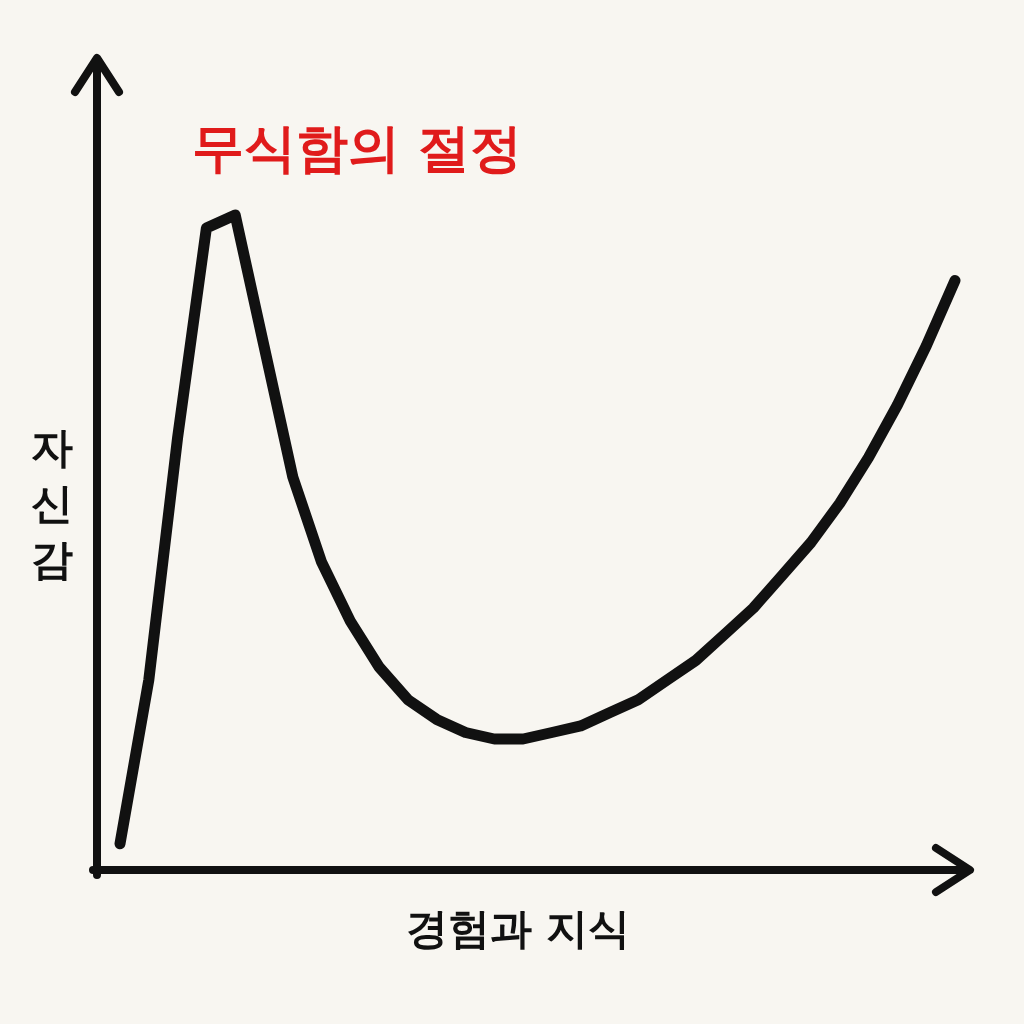  Describe the element at coordinates (52, 503) in the screenshot. I see `y-axis-title: 자신감` at that location.